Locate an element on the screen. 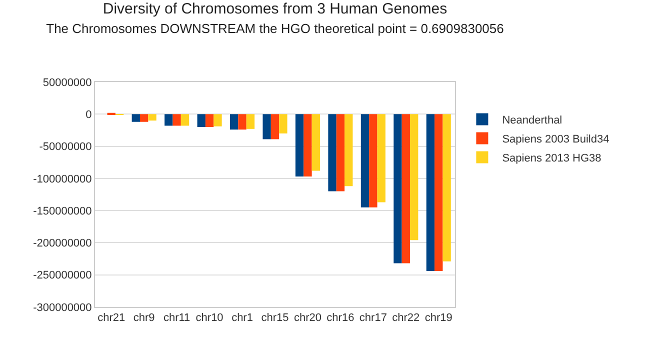 The width and height of the screenshot is (645, 337). x-tick-label: chr1 is located at coordinates (242, 318).